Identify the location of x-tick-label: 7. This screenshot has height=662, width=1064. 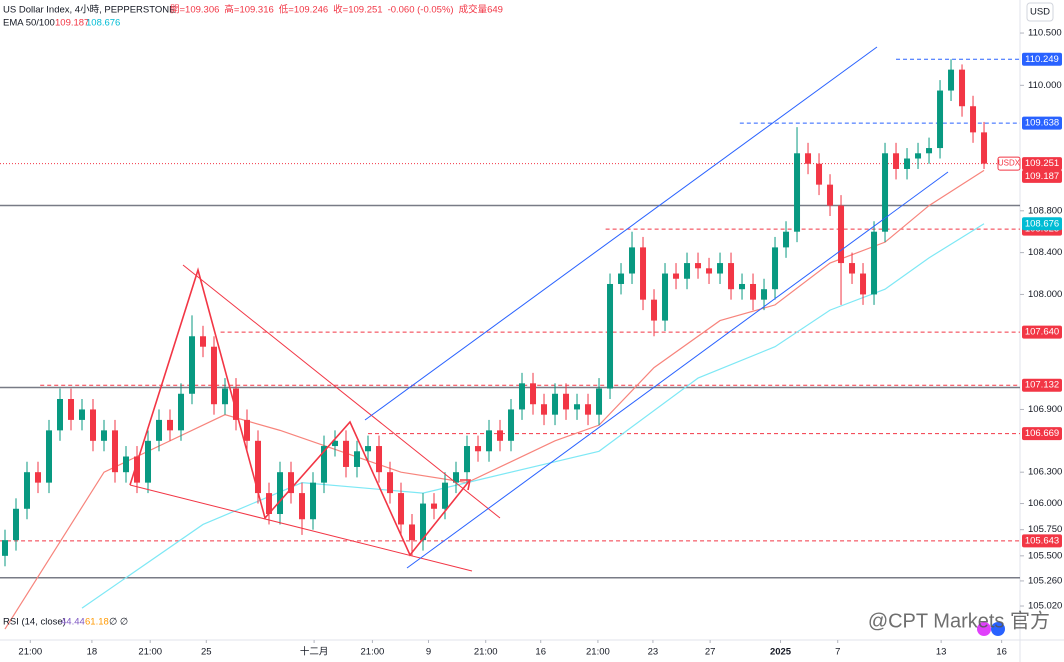
(837, 652).